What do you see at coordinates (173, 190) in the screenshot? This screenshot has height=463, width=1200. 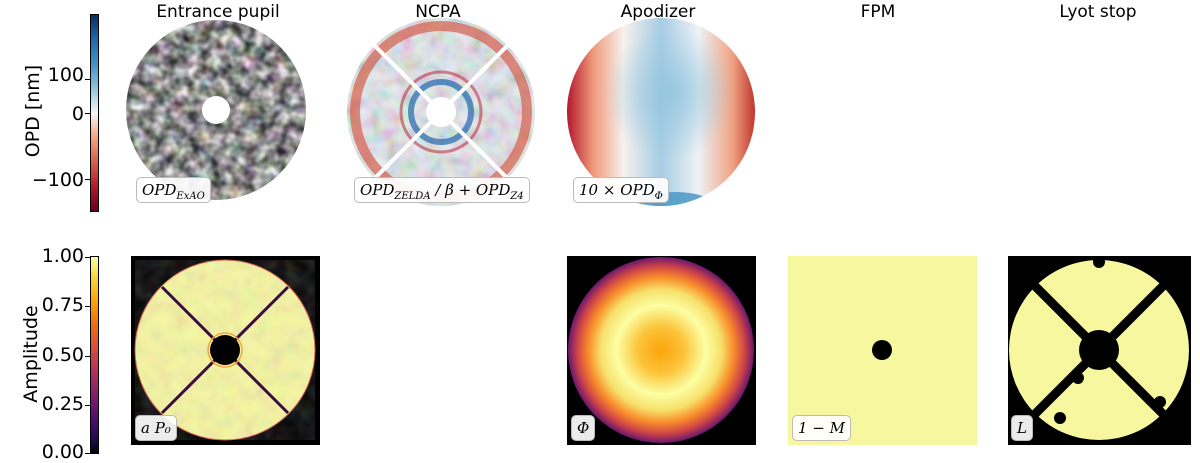 I see `tag-opd-exao: OPDExAO` at bounding box center [173, 190].